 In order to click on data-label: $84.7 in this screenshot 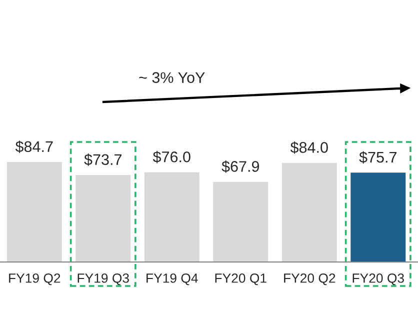, I will do `click(34, 146)`.